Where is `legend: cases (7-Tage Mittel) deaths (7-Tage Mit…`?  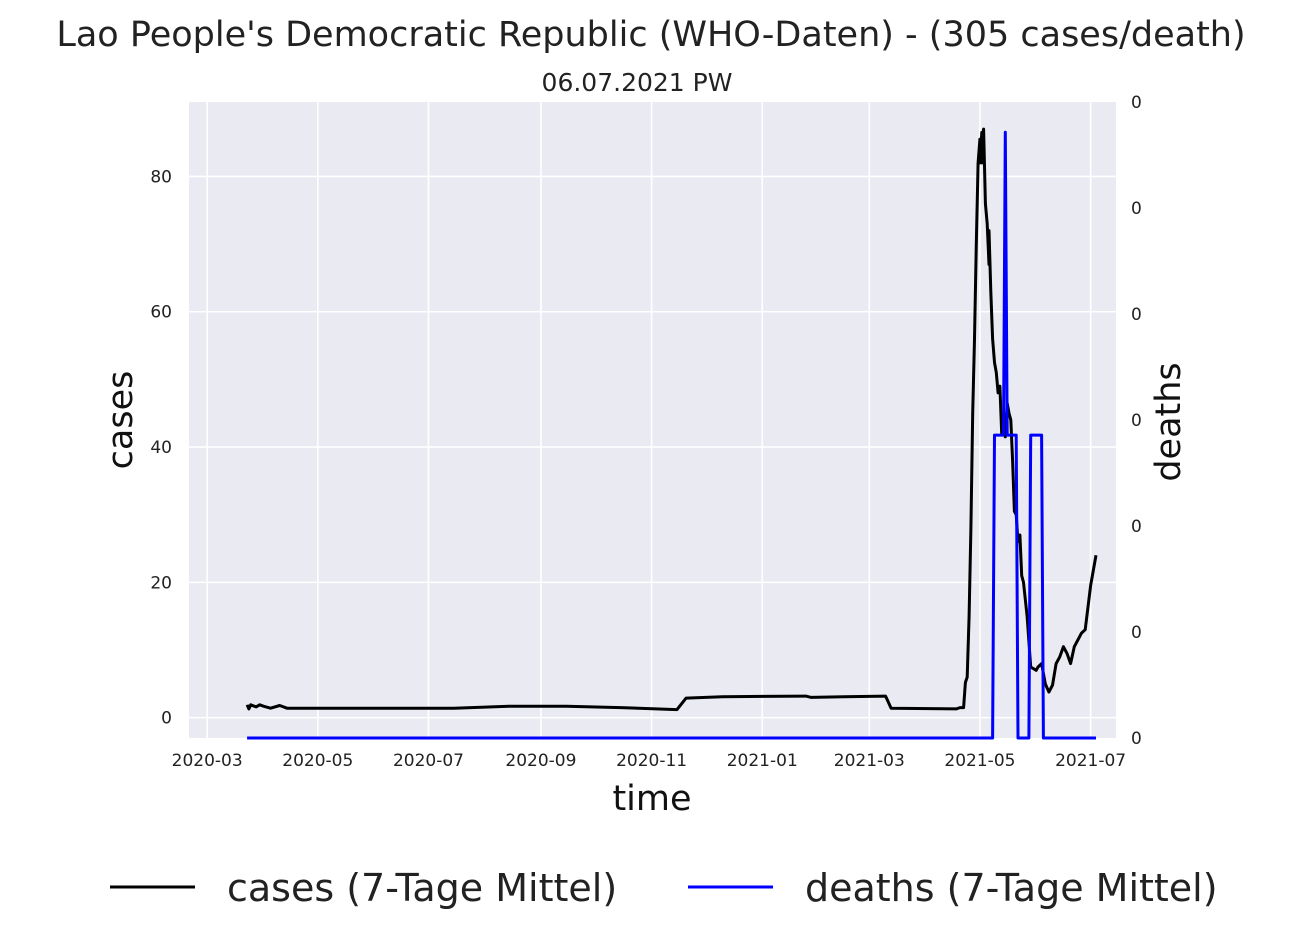
legend: cases (7-Tage Mittel) deaths (7-Tage Mit… is located at coordinates (664, 888).